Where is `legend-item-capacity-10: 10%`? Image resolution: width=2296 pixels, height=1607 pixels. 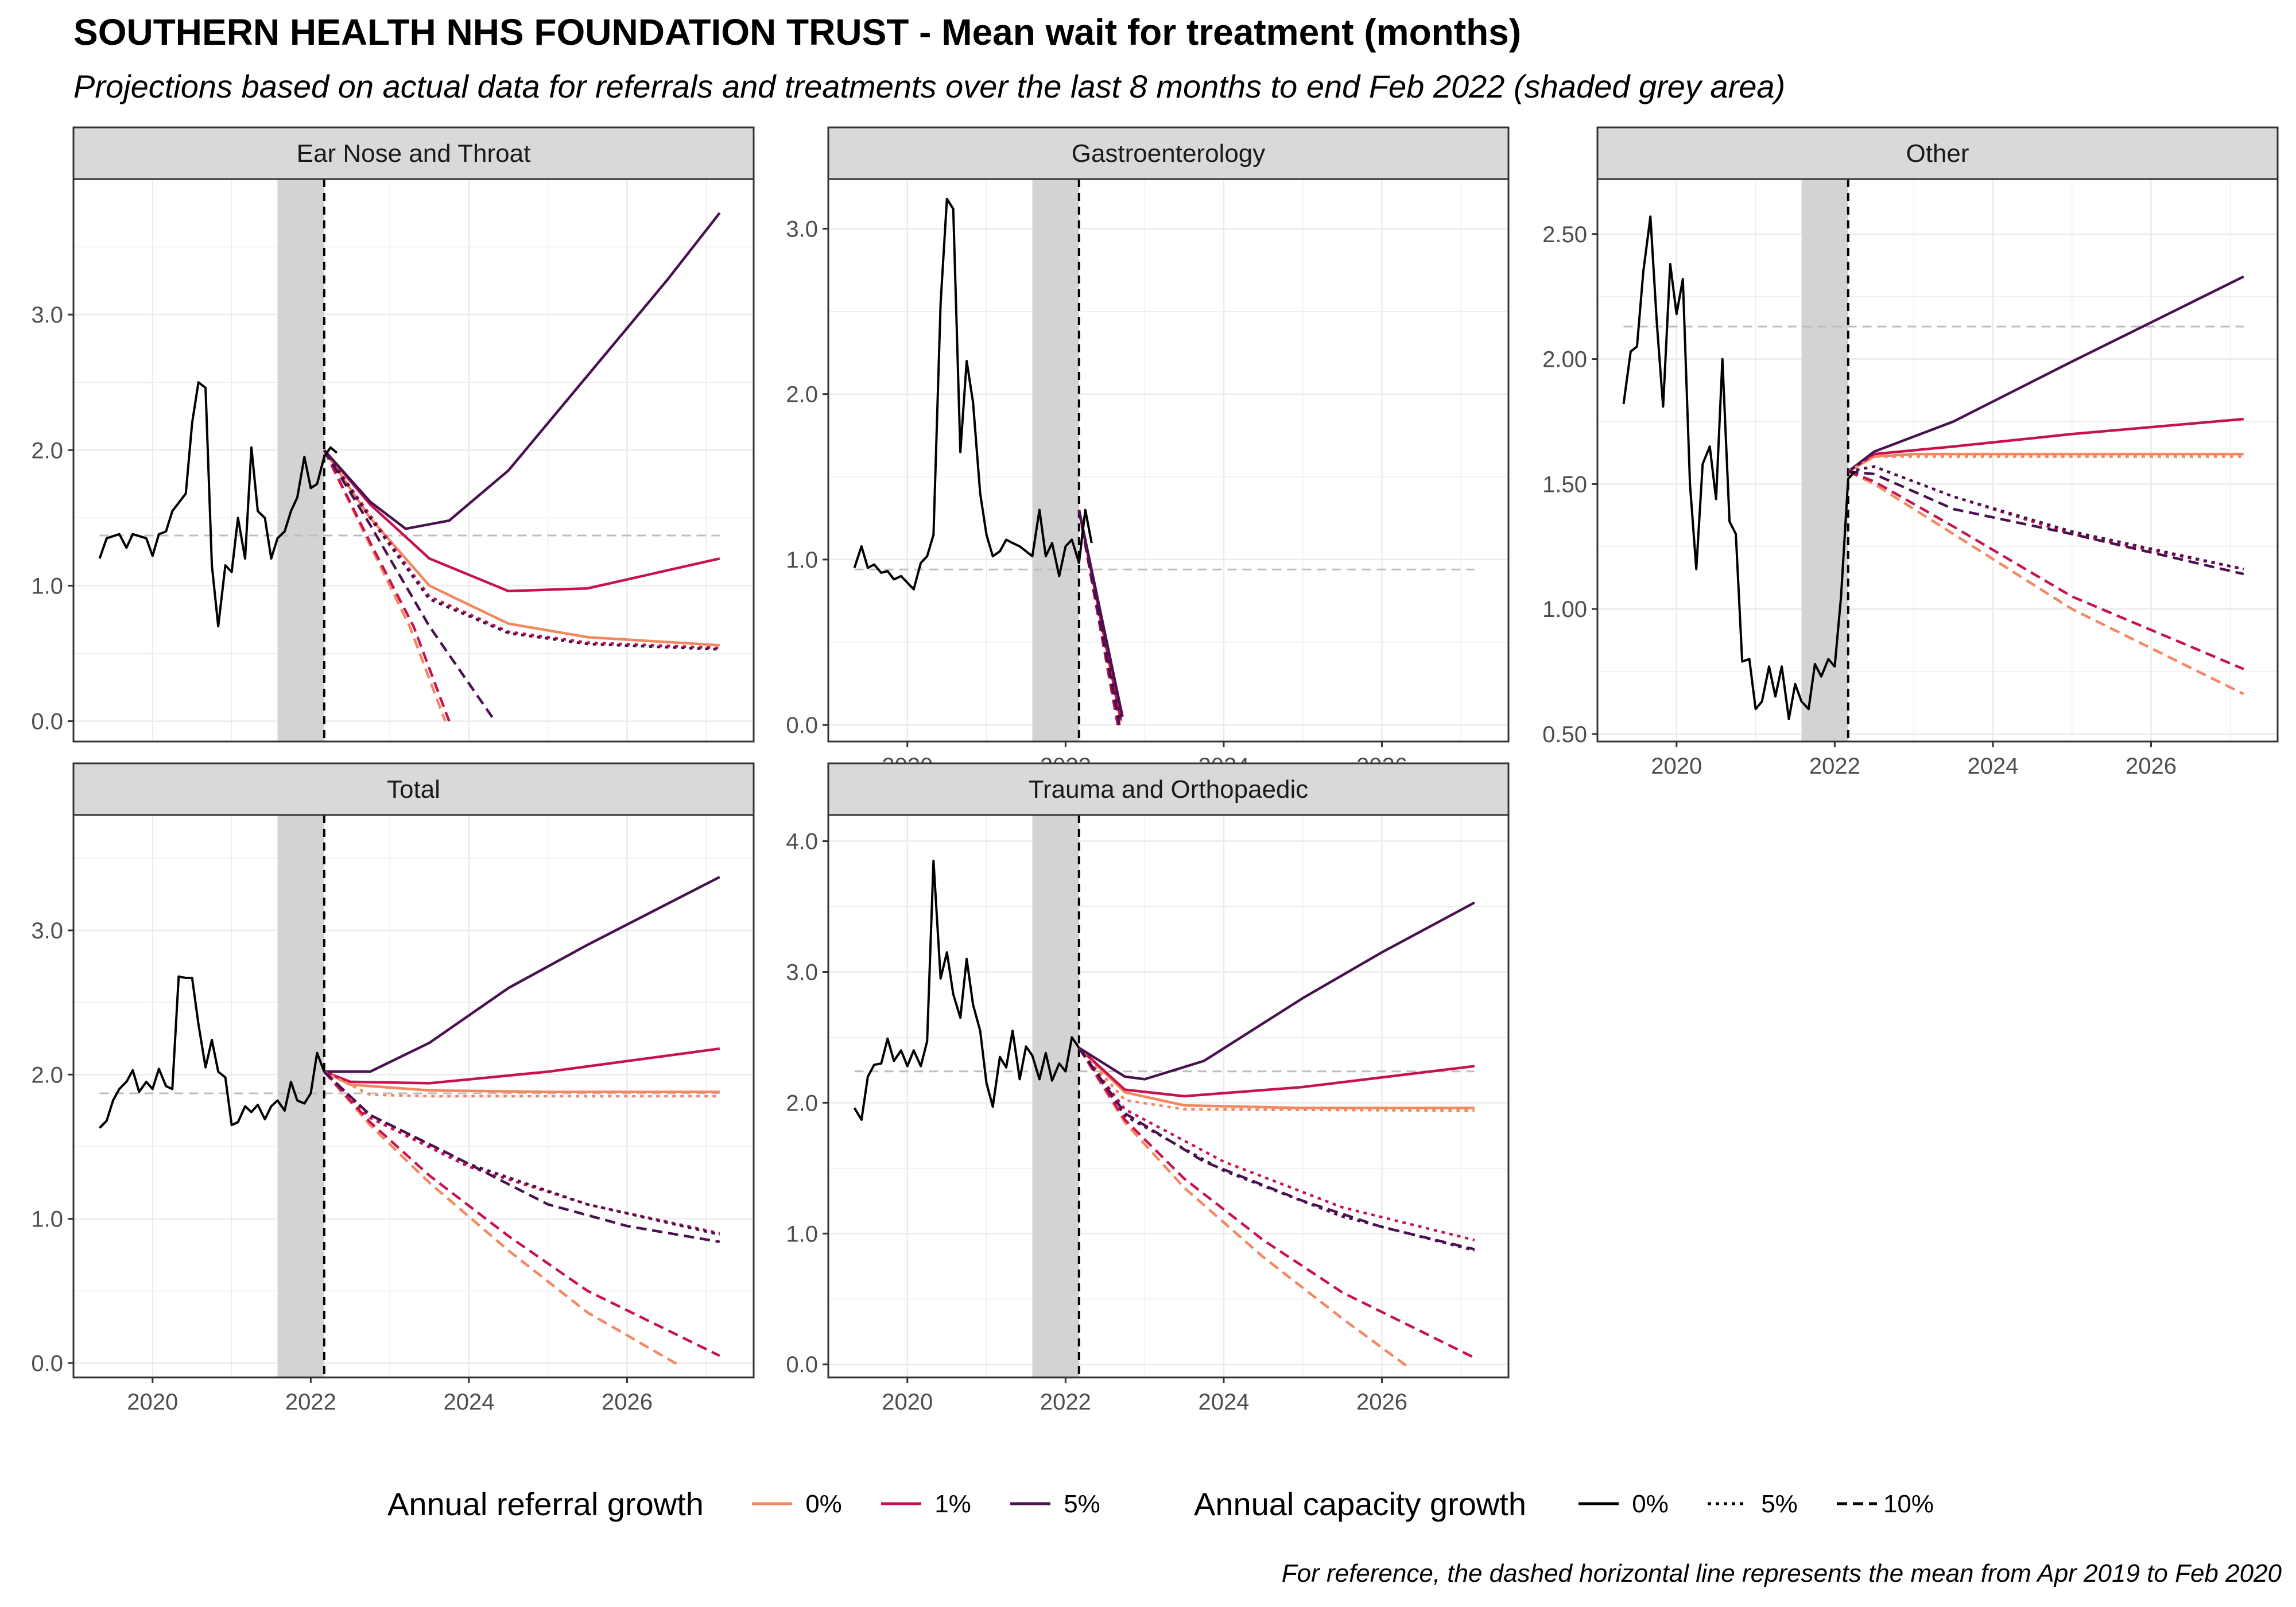 legend-item-capacity-10: 10% is located at coordinates (1885, 1504).